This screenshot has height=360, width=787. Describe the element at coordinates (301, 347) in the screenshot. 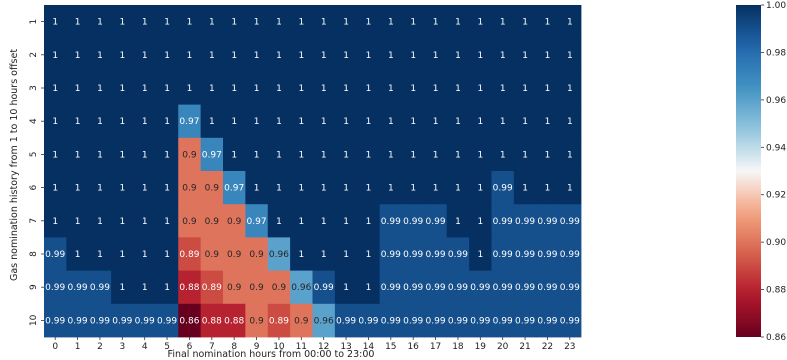

I see `x-tick-label: 11` at that location.